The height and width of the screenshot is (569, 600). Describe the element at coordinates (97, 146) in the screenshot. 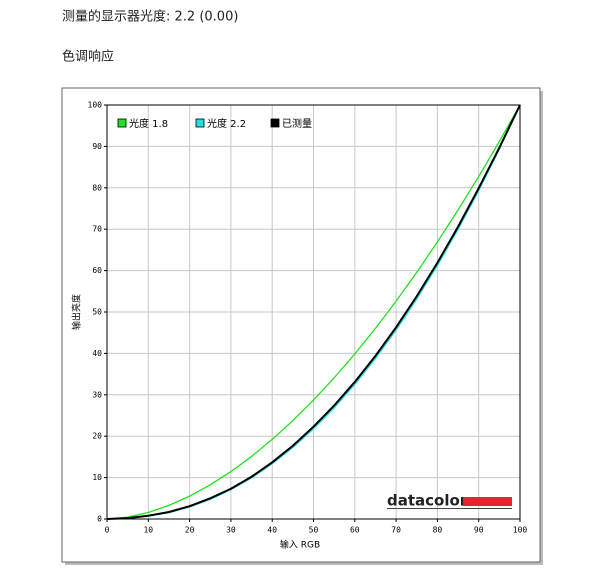

I see `y-tick-label: 90` at that location.